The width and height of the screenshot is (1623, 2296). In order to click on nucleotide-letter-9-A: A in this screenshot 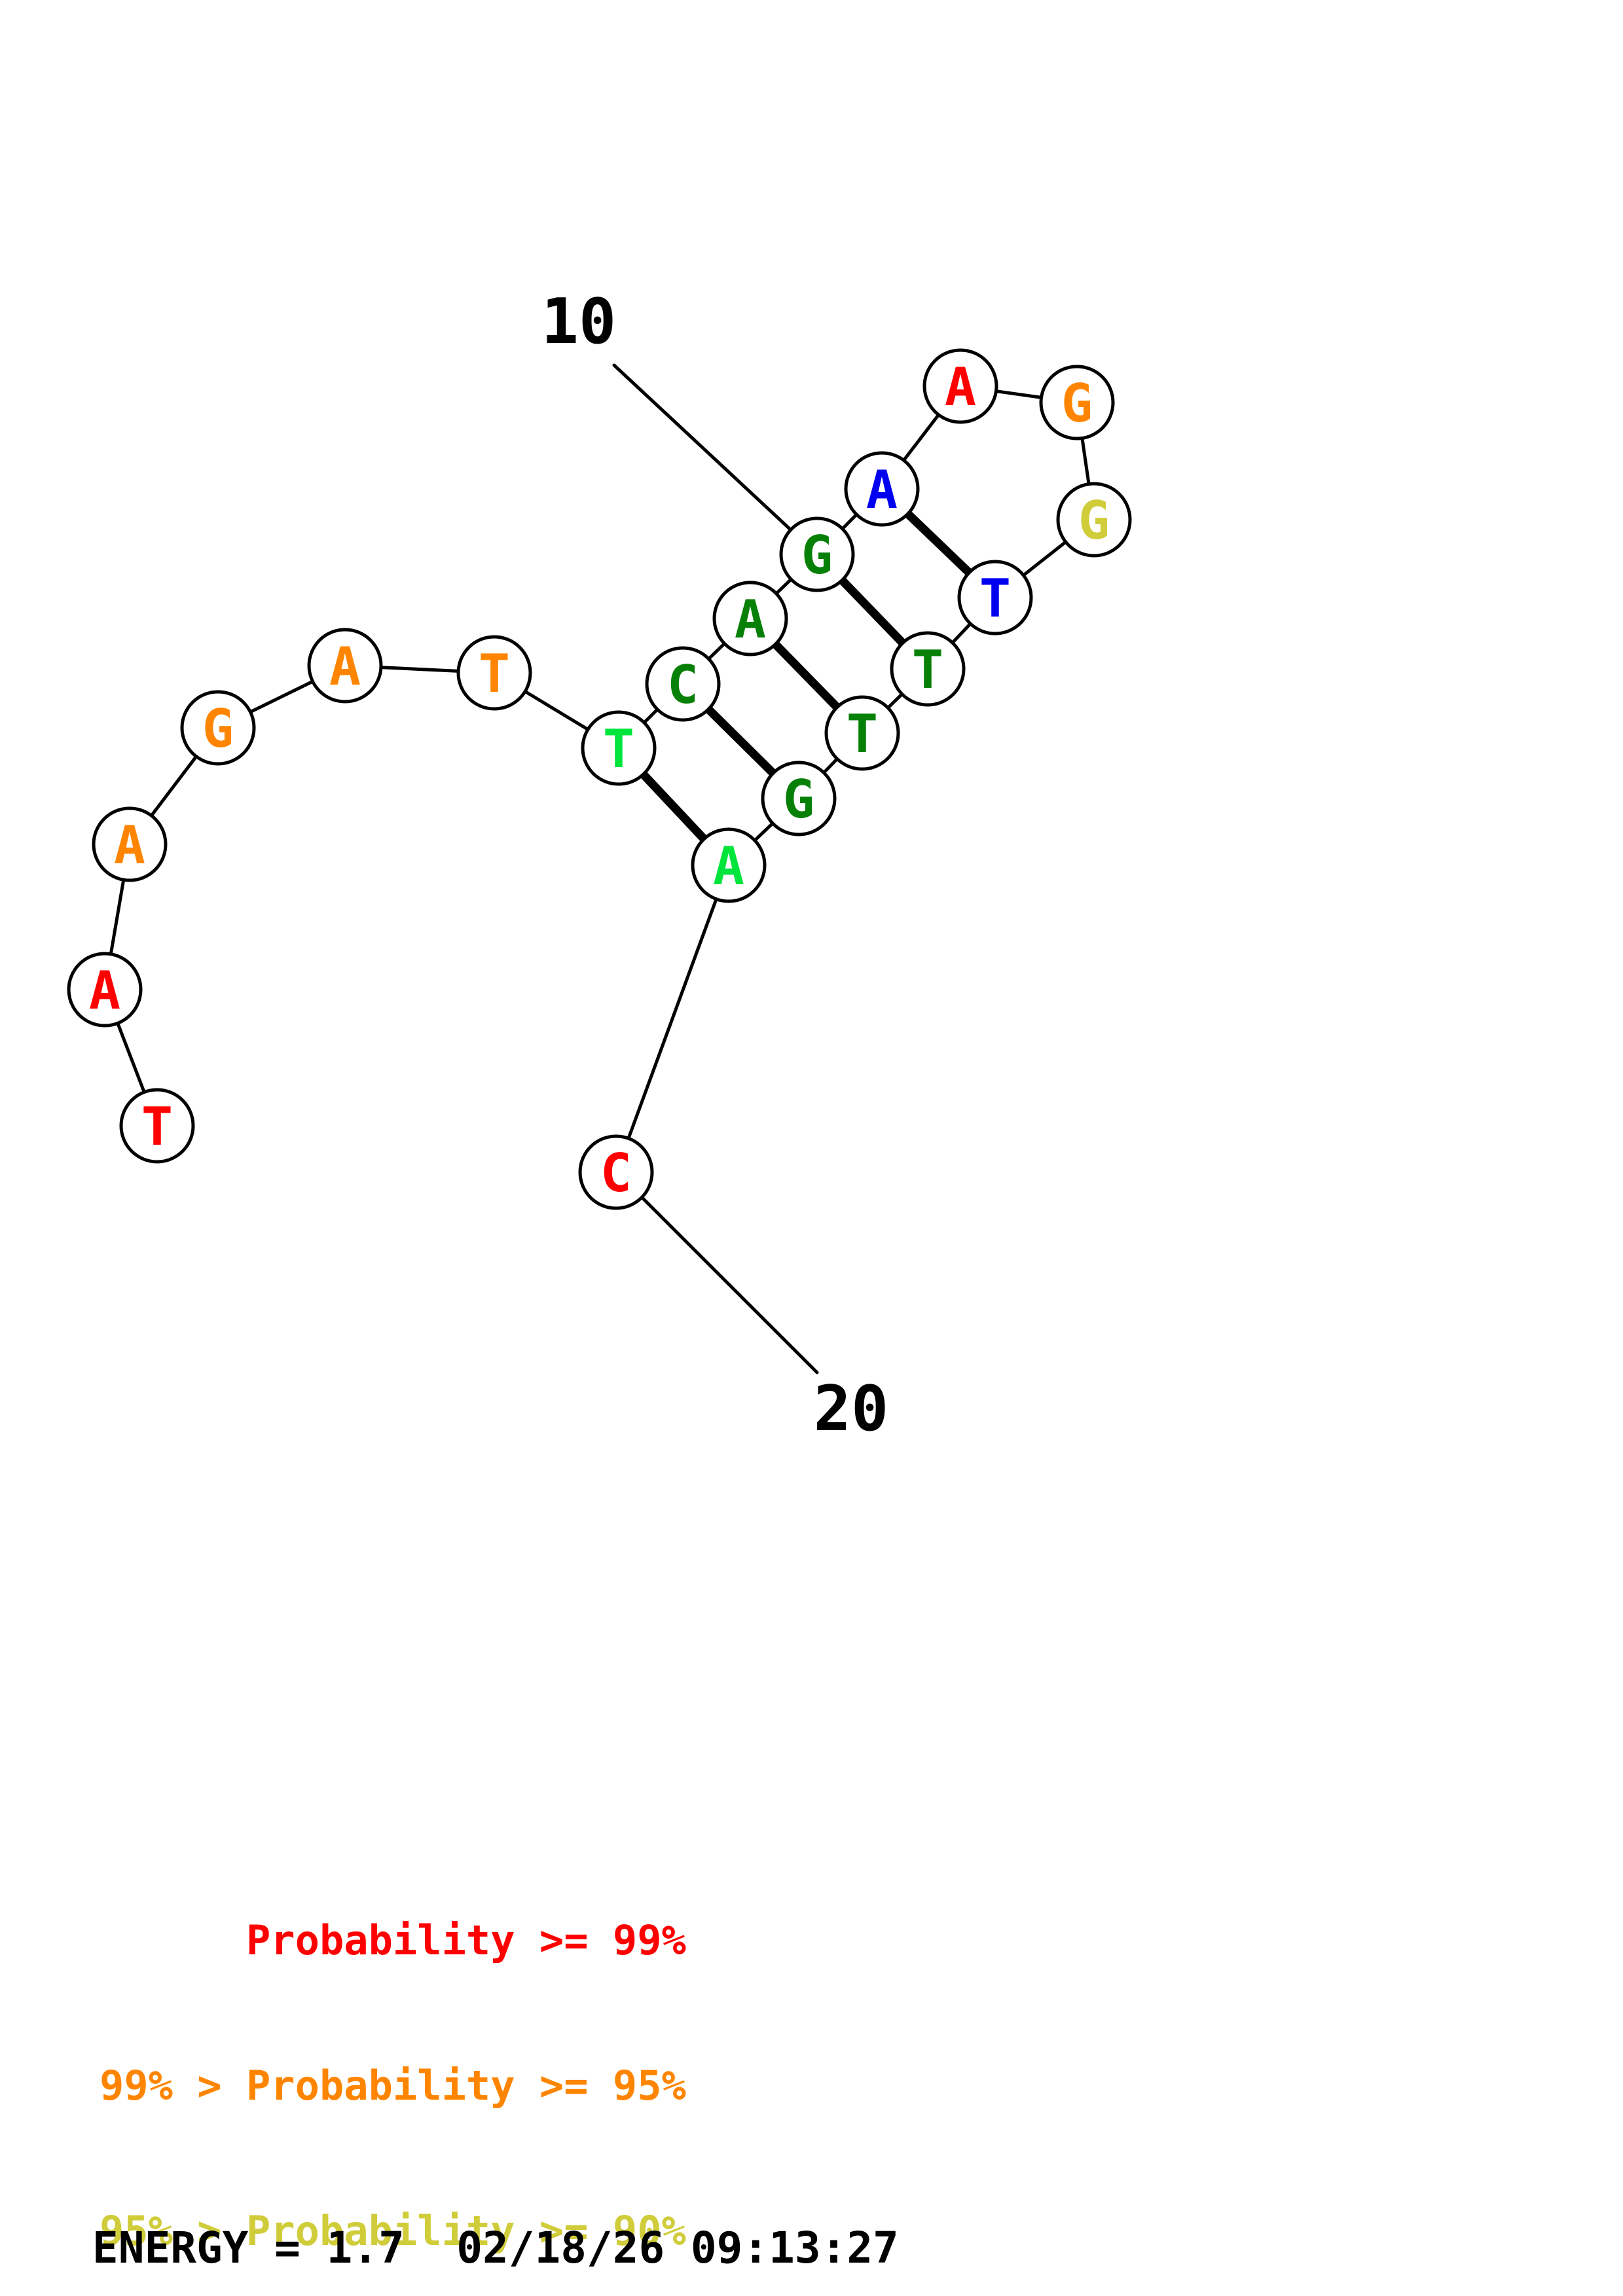, I will do `click(750, 619)`.